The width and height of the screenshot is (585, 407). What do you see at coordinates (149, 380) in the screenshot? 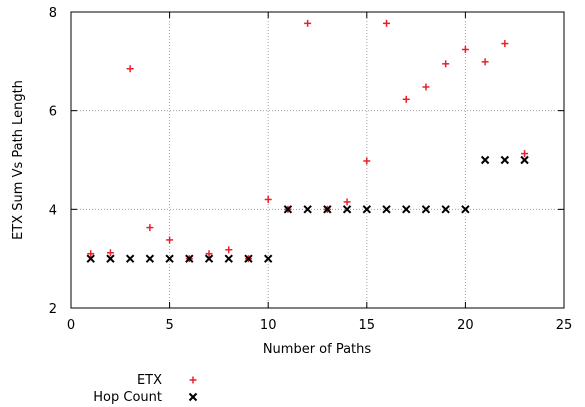
I see `legend-label-etx: ETX` at bounding box center [149, 380].